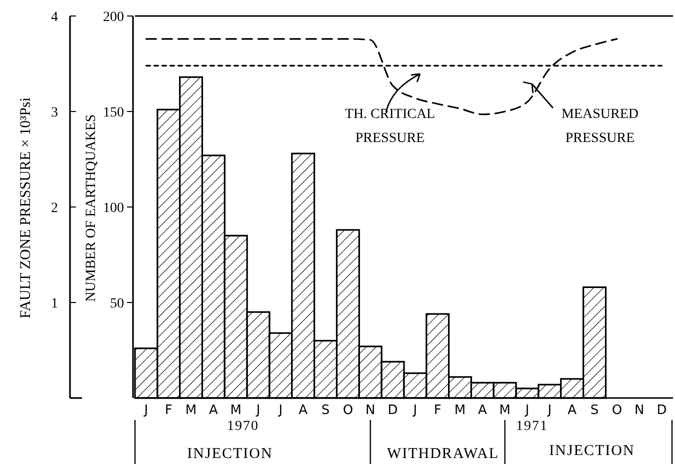 The image size is (675, 464). What do you see at coordinates (54, 304) in the screenshot?
I see `y2-tick-label: 1` at bounding box center [54, 304].